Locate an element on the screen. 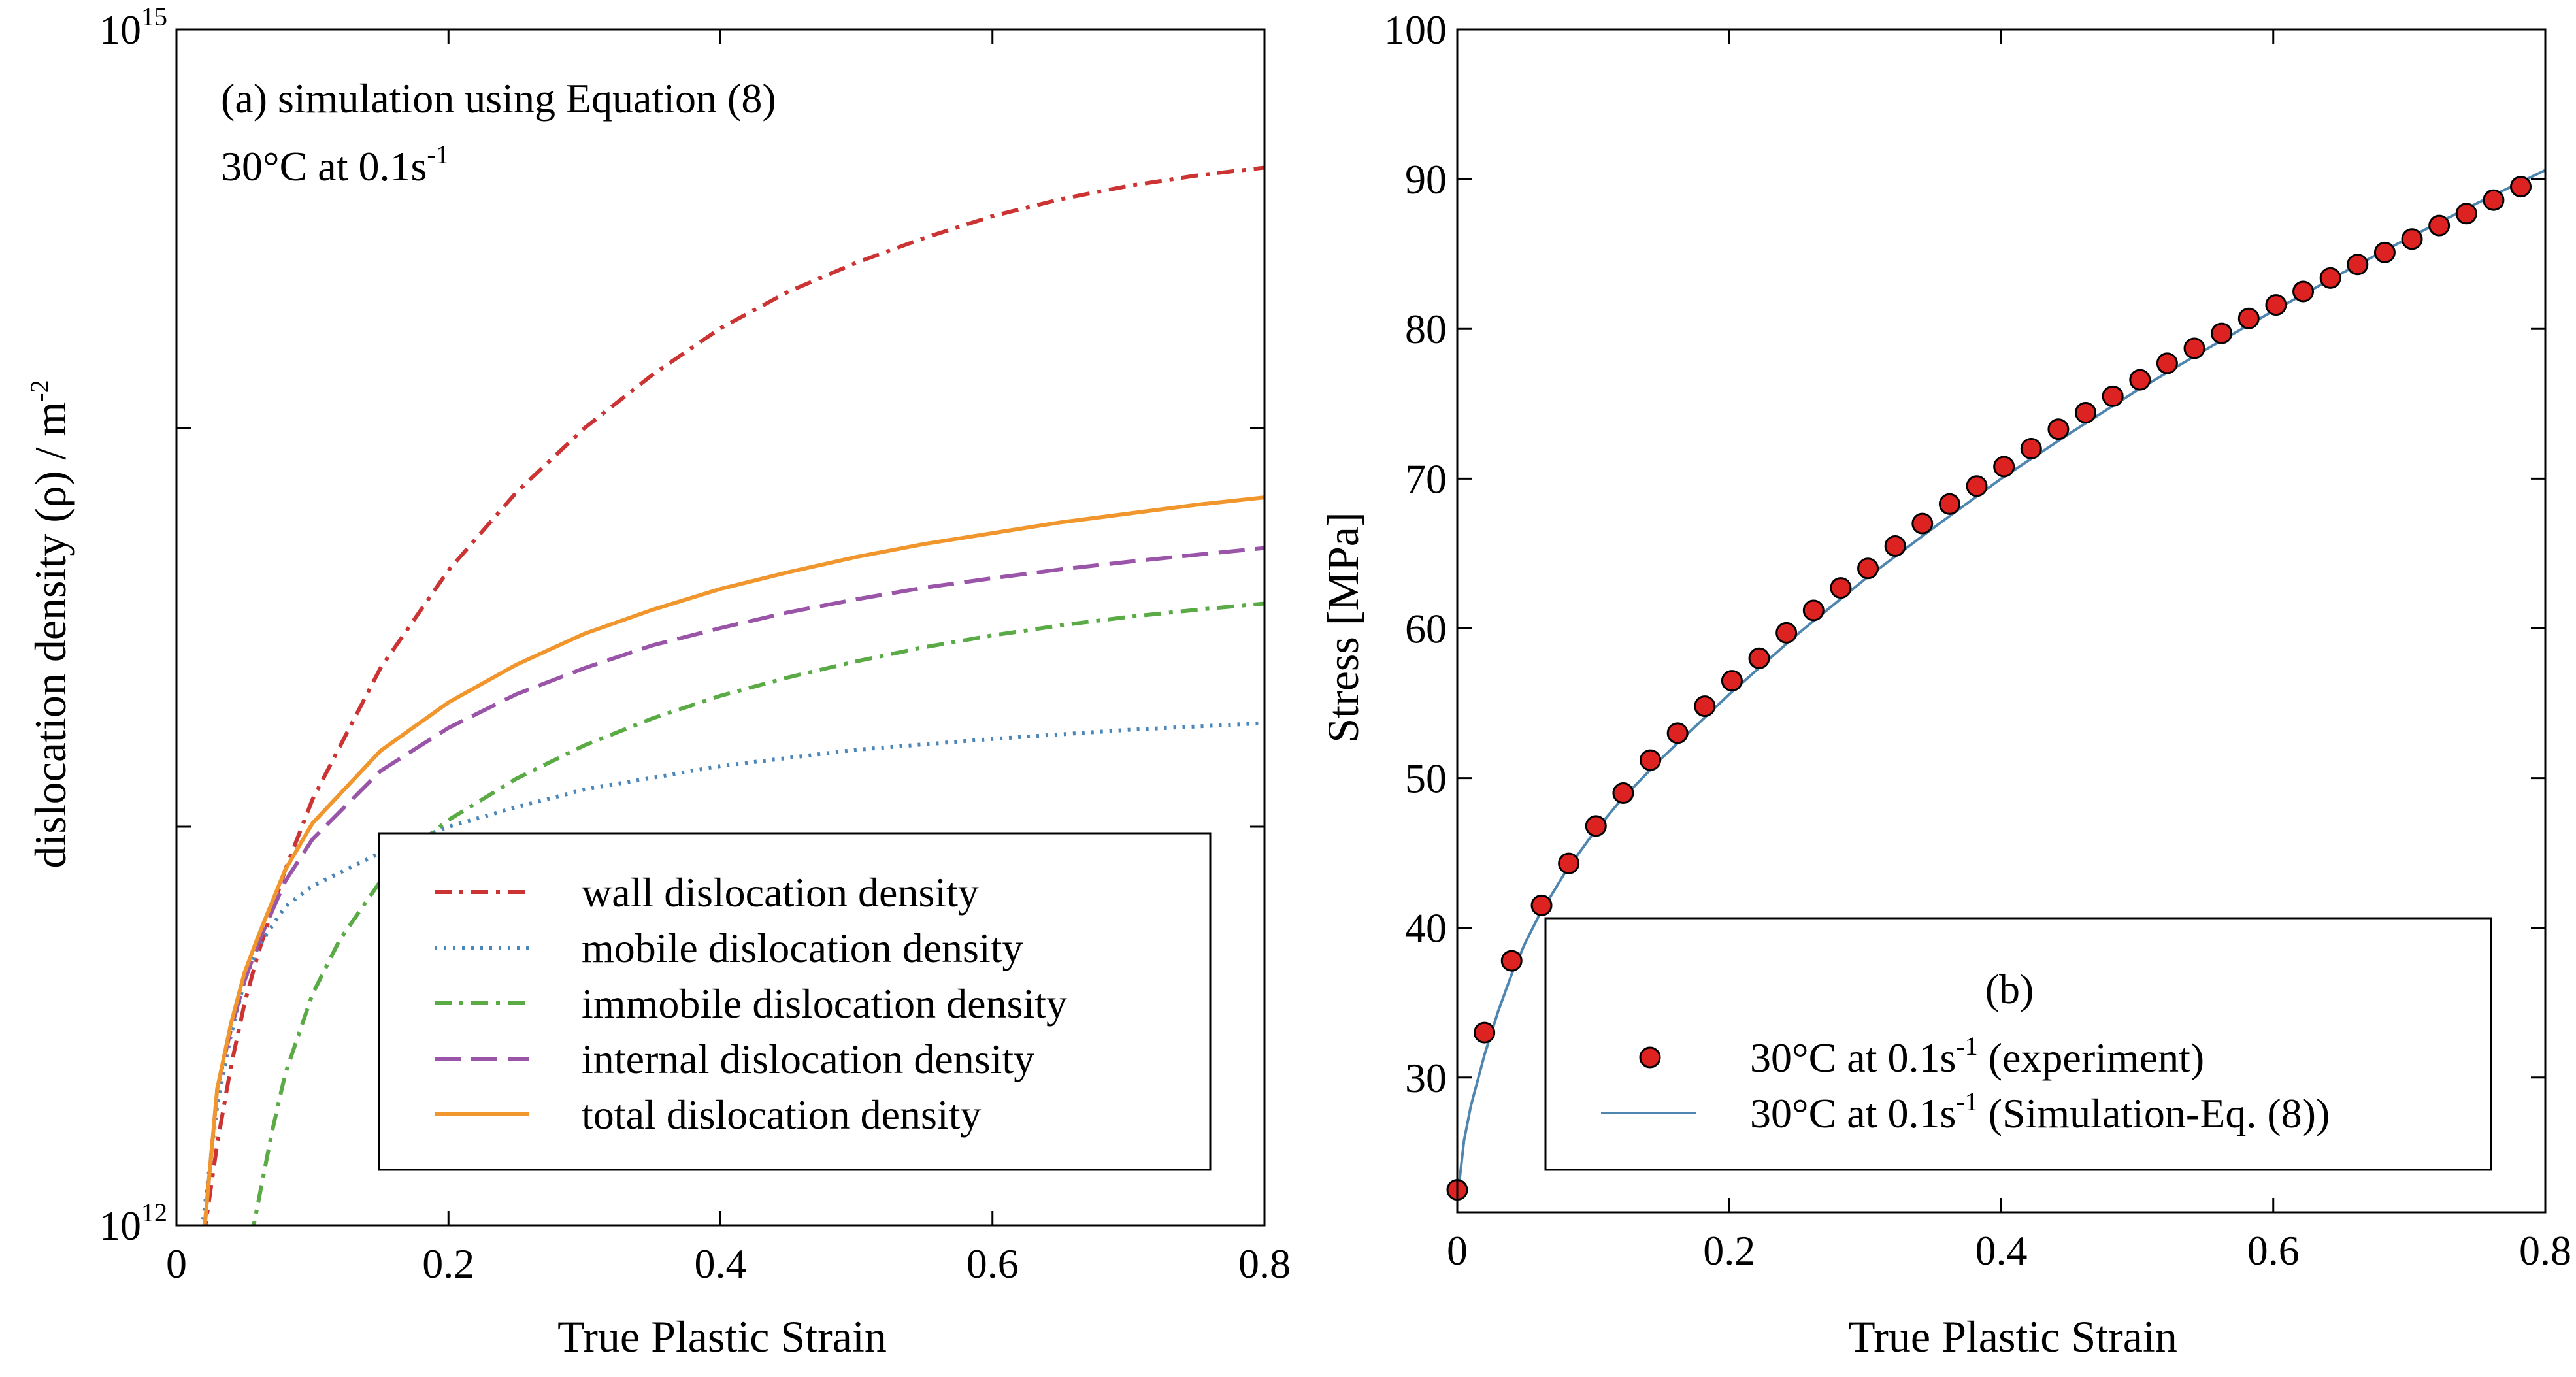 Image resolution: width=2576 pixels, height=1377 pixels. panel-b-x-tick-label: 0.6 is located at coordinates (2273, 1250).